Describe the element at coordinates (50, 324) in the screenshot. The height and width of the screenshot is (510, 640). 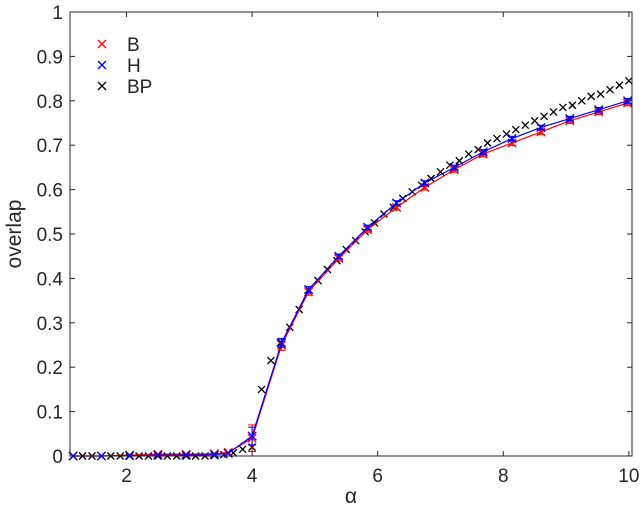
I see `y-tick-label: 0.3` at that location.